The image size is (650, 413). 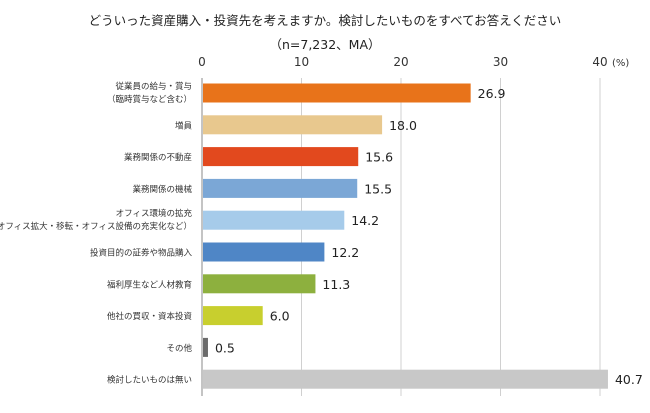 I want to click on category-label: 業務関係の不動産, so click(x=158, y=157).